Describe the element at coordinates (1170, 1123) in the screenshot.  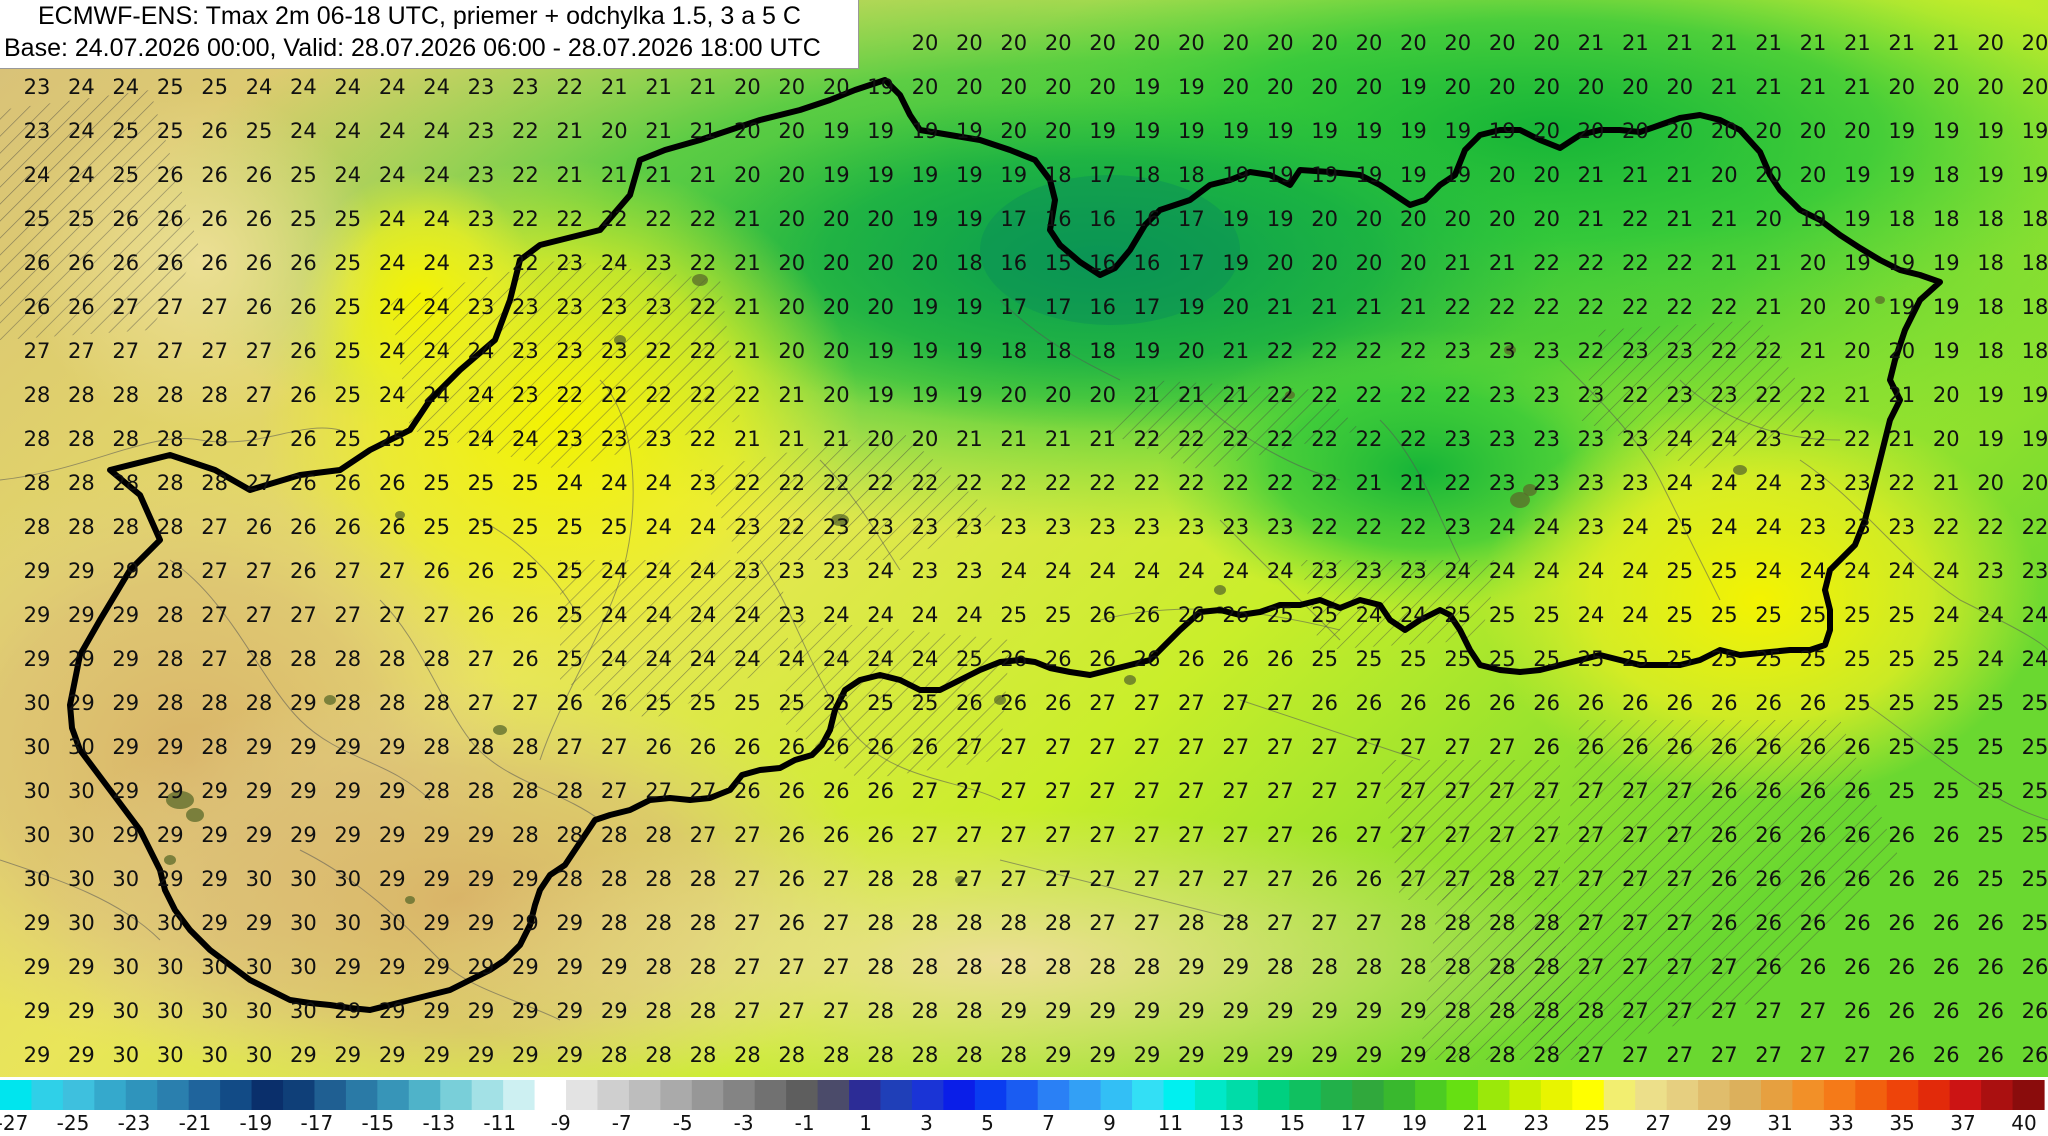
I see `colorbar-tick-label: 11` at that location.